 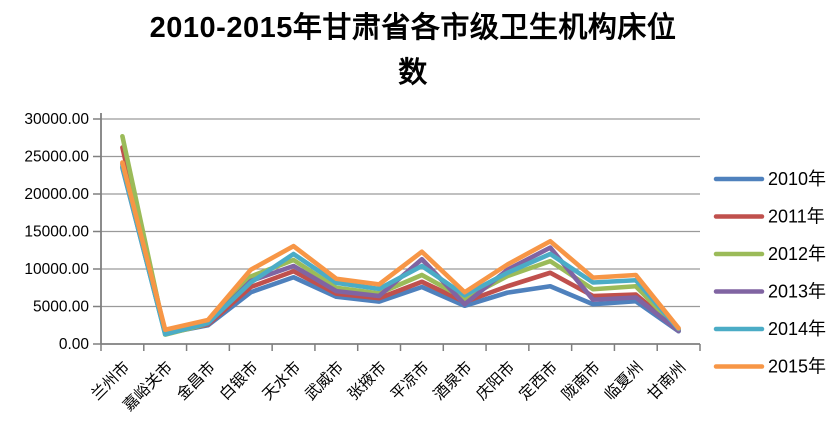 I want to click on x-tick-label: 武威市, so click(x=325, y=381).